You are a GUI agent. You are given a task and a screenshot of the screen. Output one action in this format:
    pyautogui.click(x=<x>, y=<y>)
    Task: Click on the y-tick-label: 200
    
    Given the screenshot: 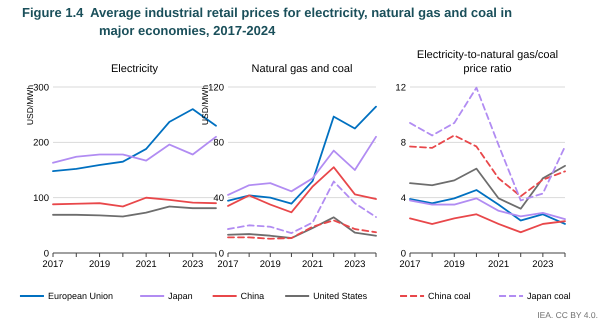 What is the action you would take?
    pyautogui.click(x=41, y=143)
    